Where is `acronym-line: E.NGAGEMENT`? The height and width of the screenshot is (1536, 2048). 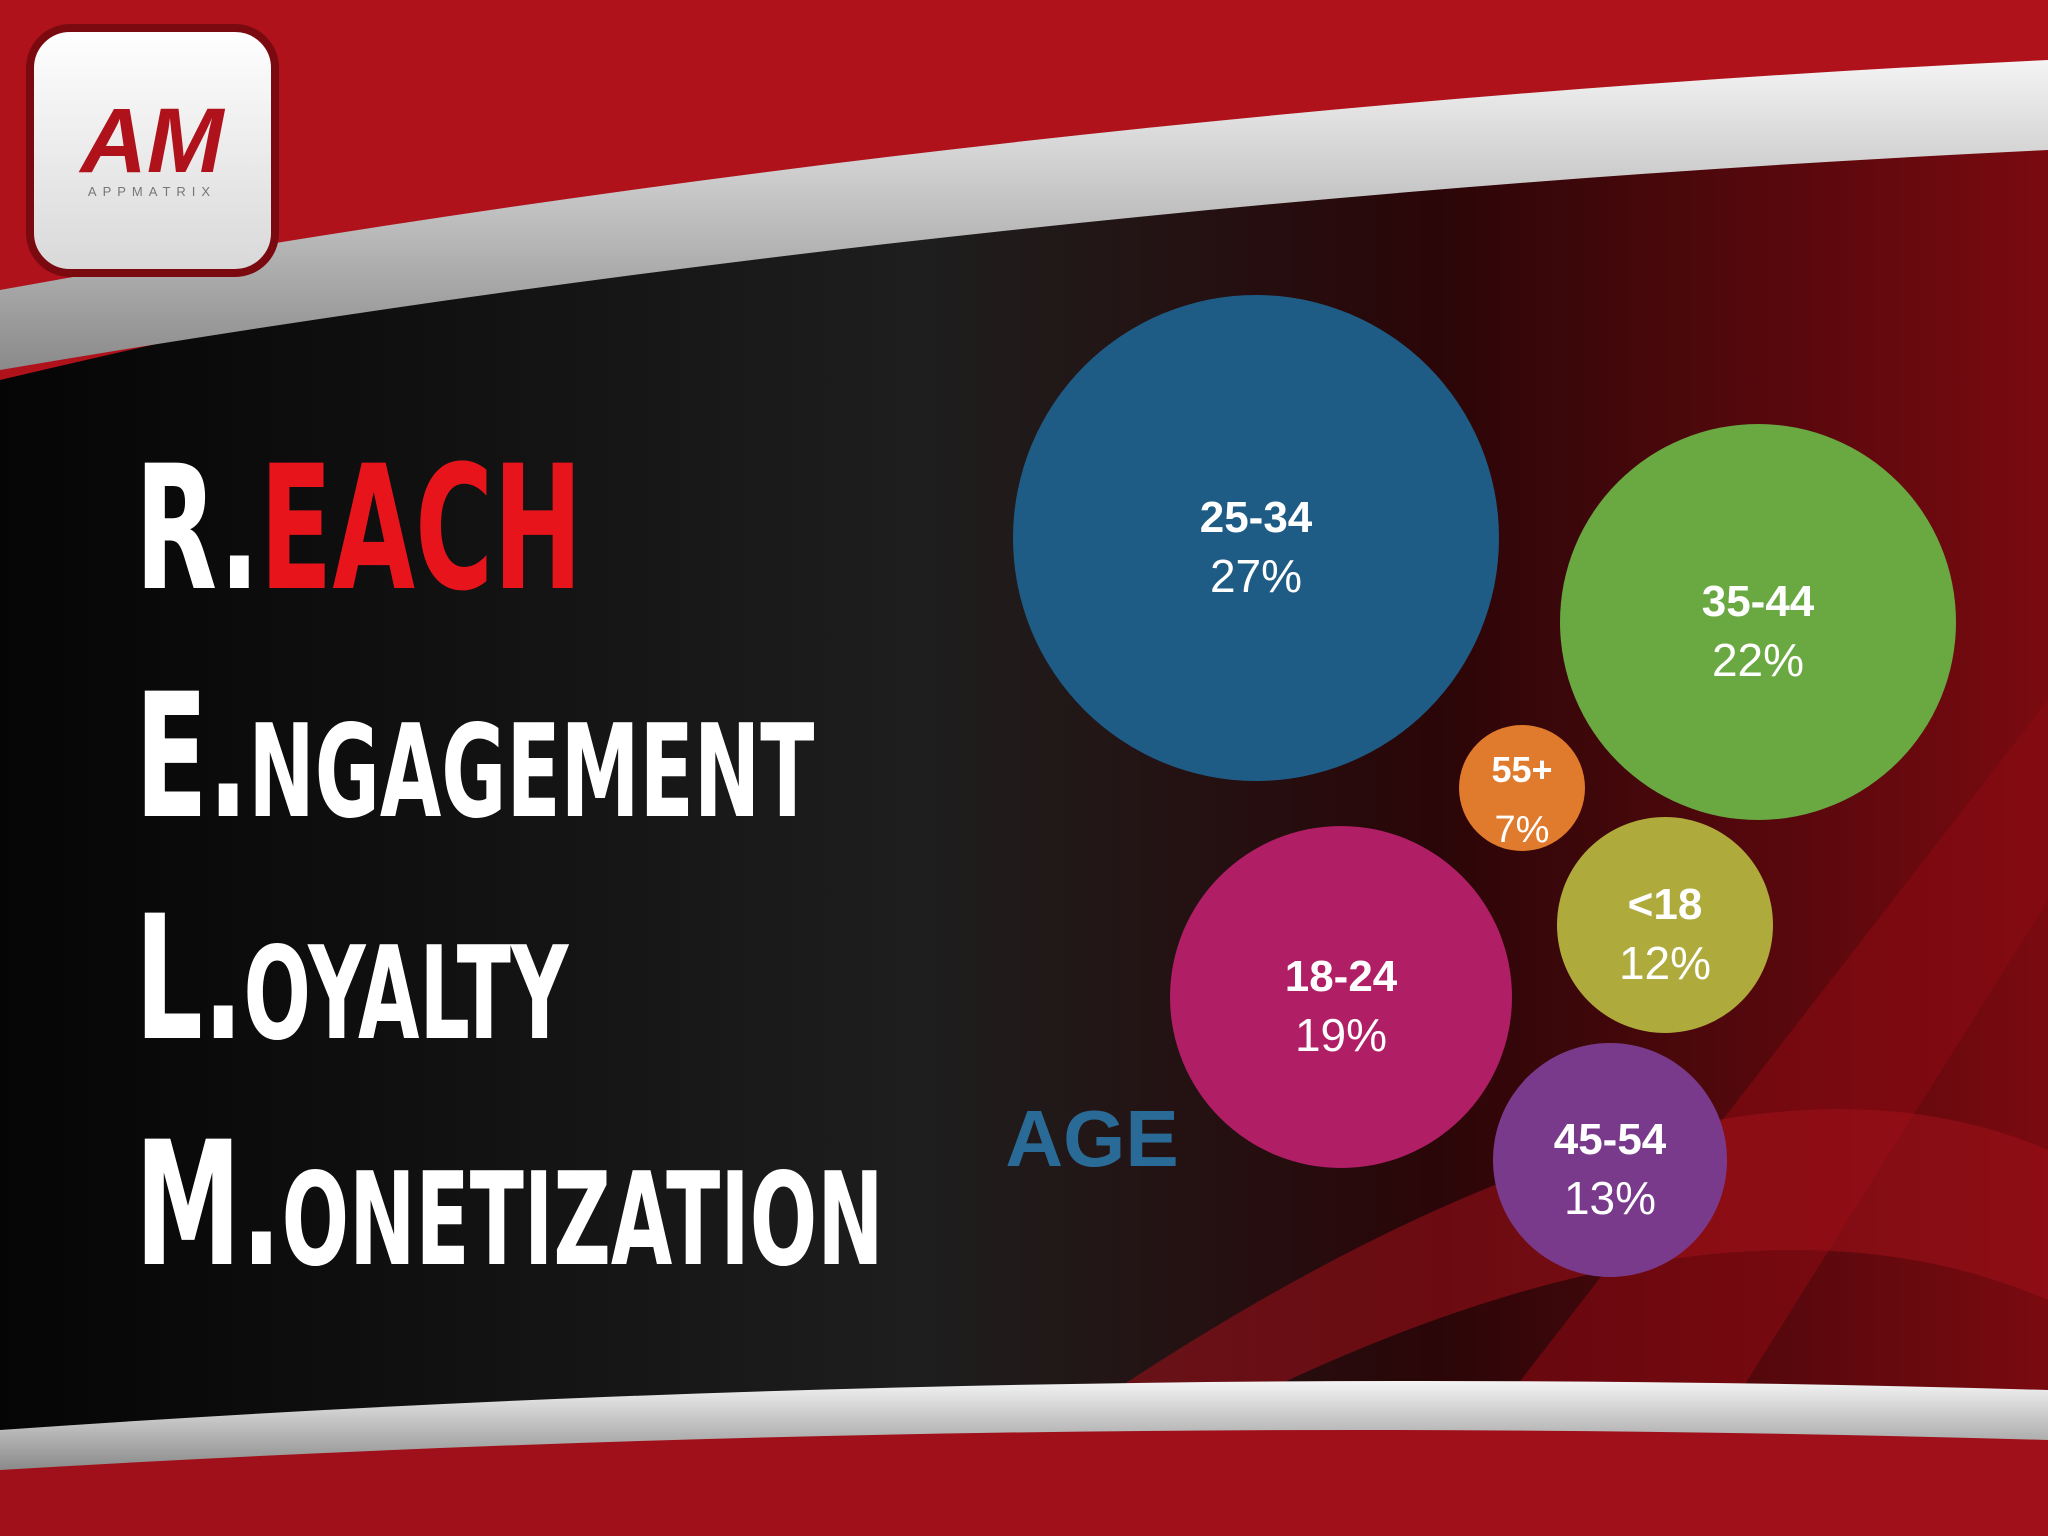
acronym-line: E.NGAGEMENT is located at coordinates (475, 756).